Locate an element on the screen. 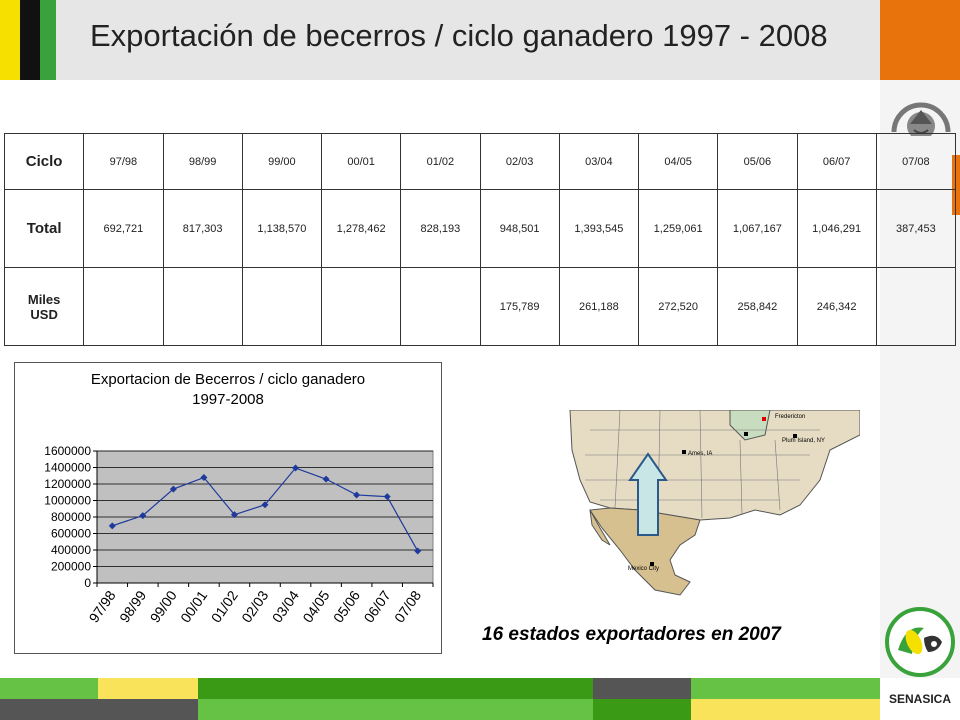  map-label-plum-island: Plum Island, NY is located at coordinates (803, 441).